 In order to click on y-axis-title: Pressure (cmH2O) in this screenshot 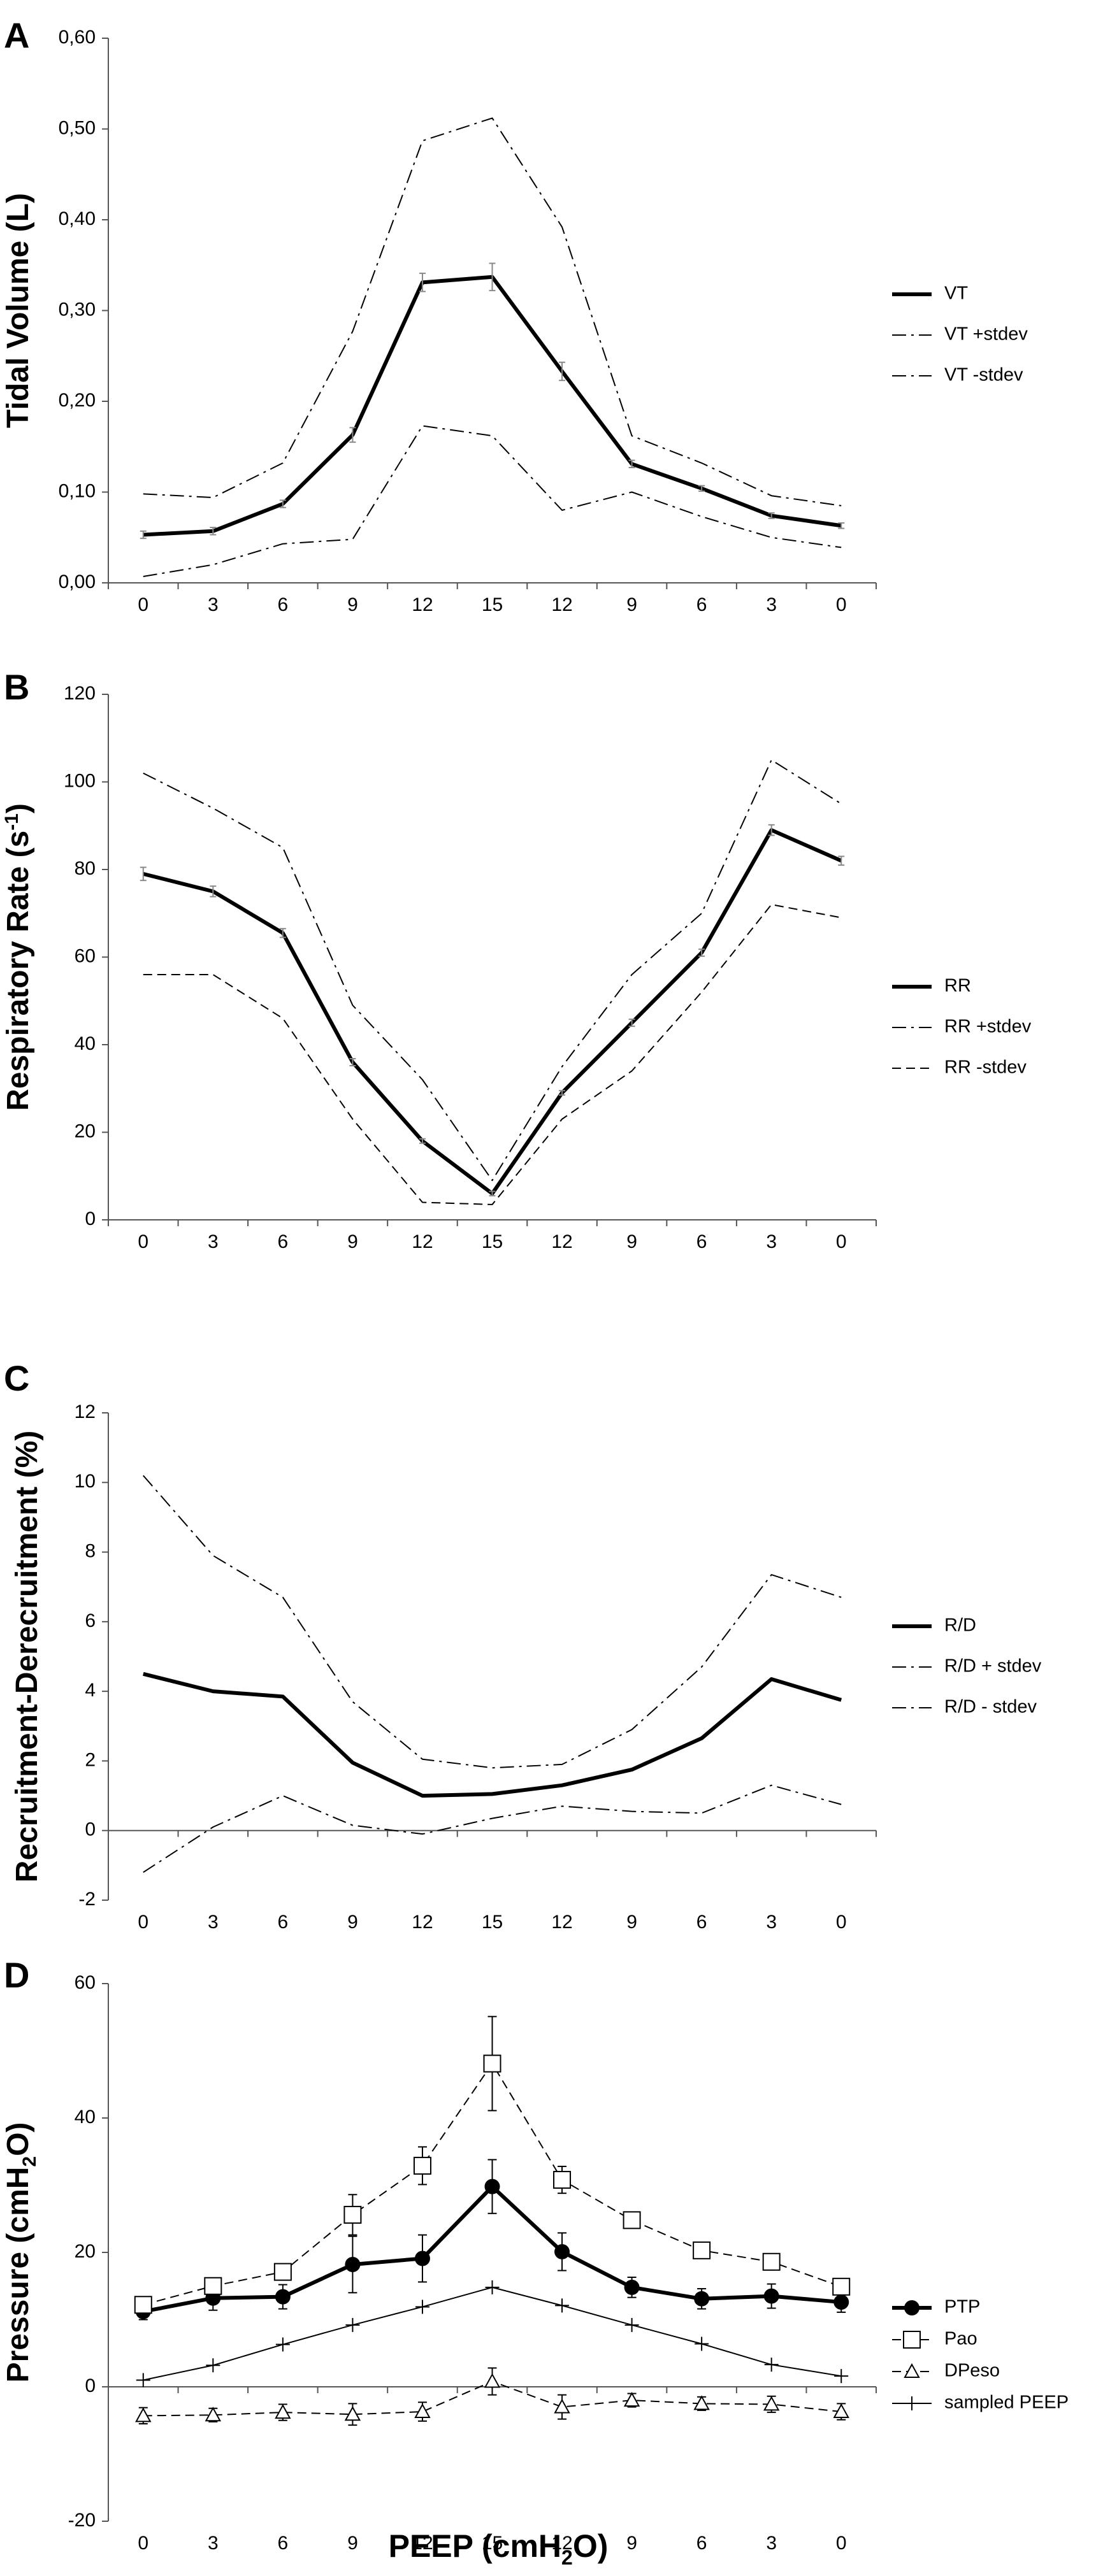, I will do `click(20, 2252)`.